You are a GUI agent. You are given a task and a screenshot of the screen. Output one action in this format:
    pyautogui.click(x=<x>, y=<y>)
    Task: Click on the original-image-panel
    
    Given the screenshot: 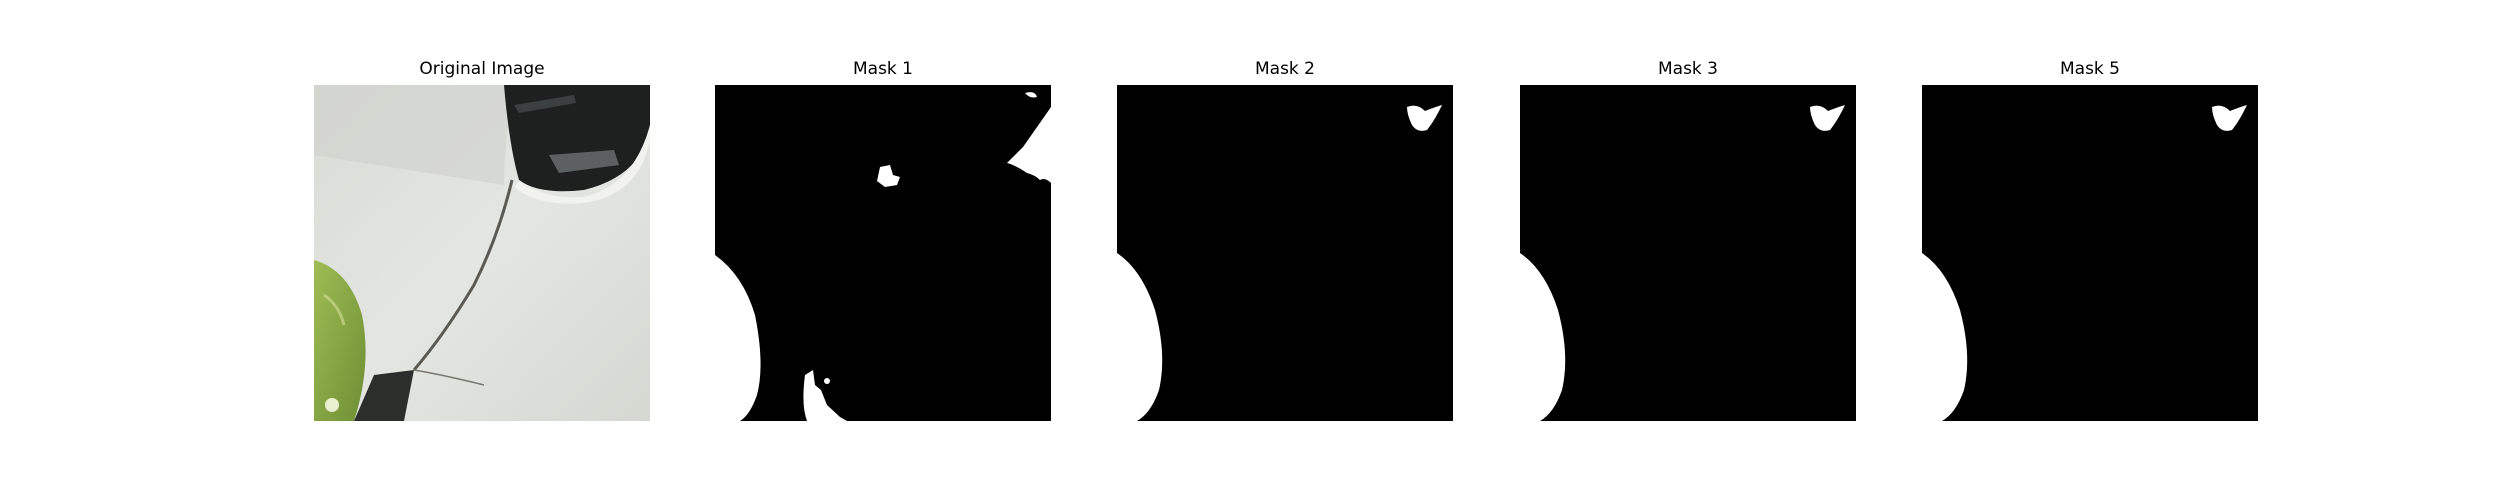 What is the action you would take?
    pyautogui.click(x=482, y=253)
    